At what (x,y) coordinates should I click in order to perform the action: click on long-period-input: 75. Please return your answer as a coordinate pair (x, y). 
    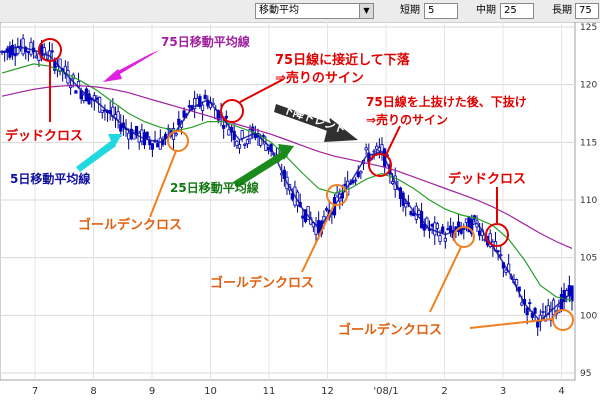
    Looking at the image, I should click on (587, 11).